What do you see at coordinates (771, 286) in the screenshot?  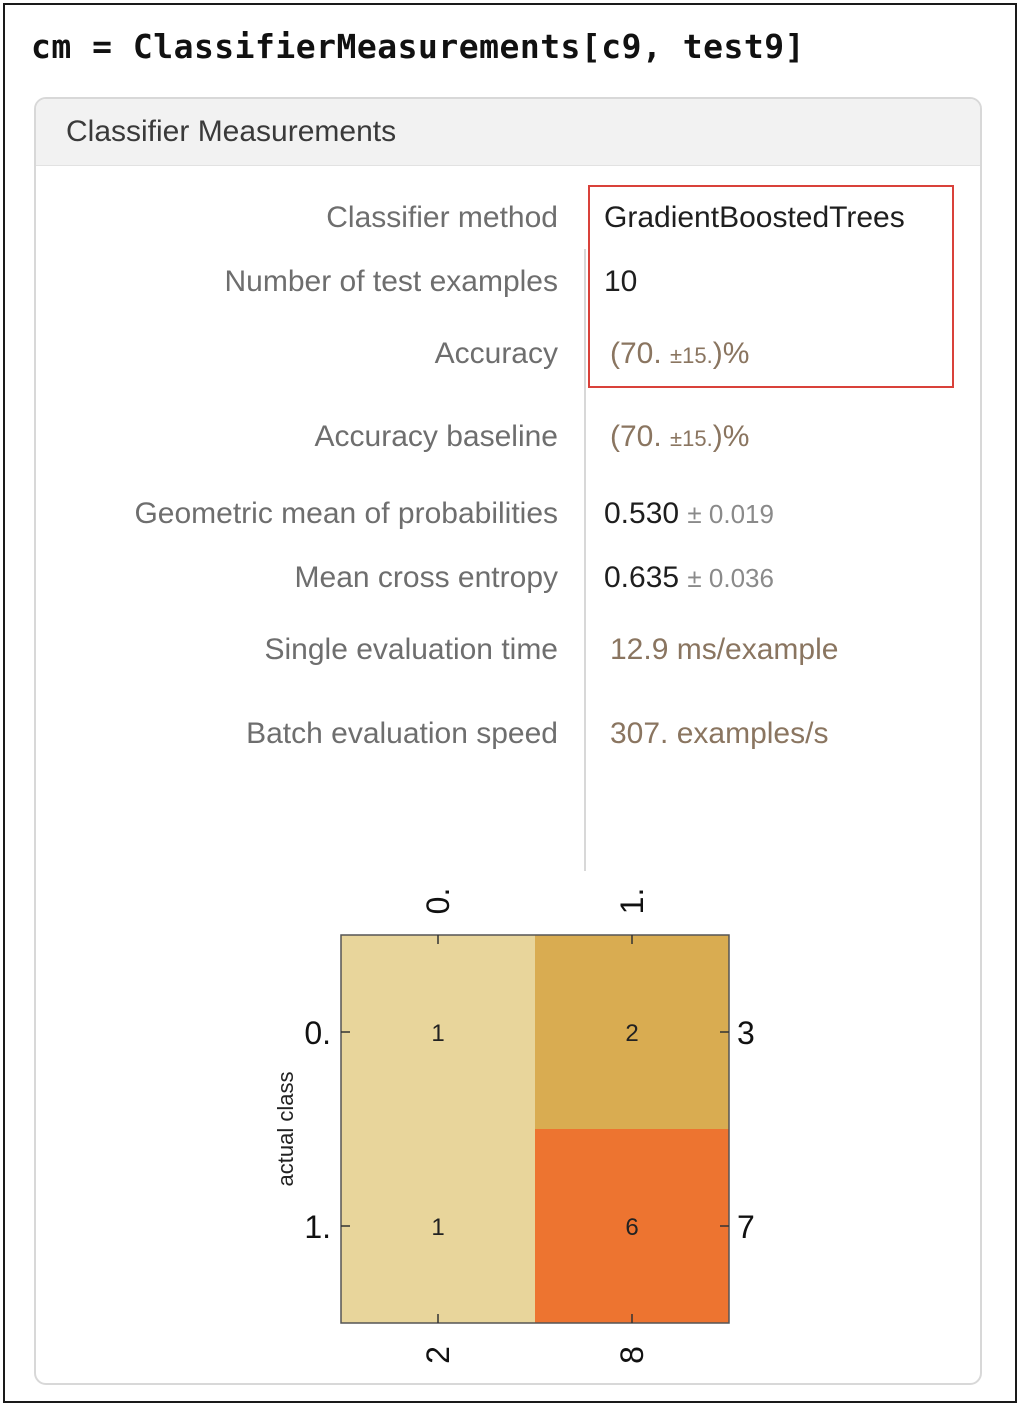 I see `highlight-box` at bounding box center [771, 286].